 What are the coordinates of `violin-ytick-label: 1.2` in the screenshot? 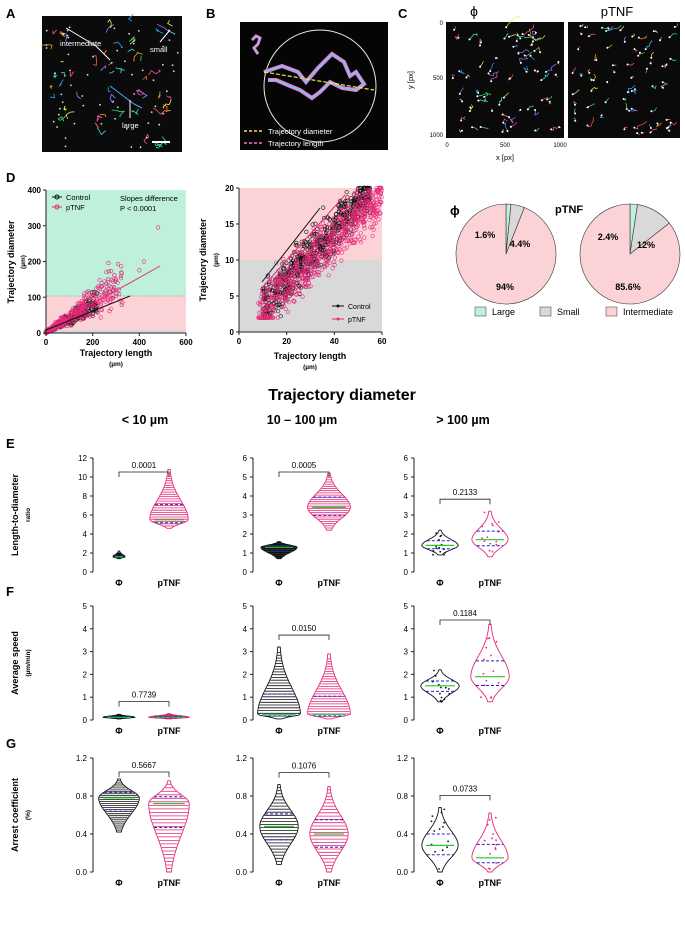 It's located at (242, 758).